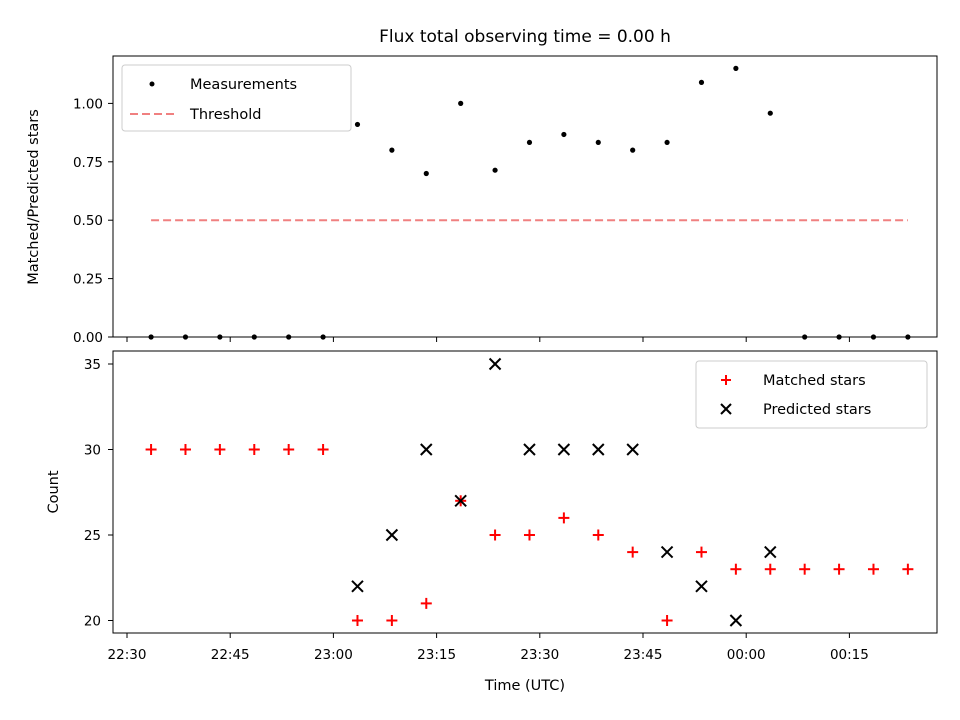  What do you see at coordinates (127, 655) in the screenshot?
I see `x-tick-label: 22:30` at bounding box center [127, 655].